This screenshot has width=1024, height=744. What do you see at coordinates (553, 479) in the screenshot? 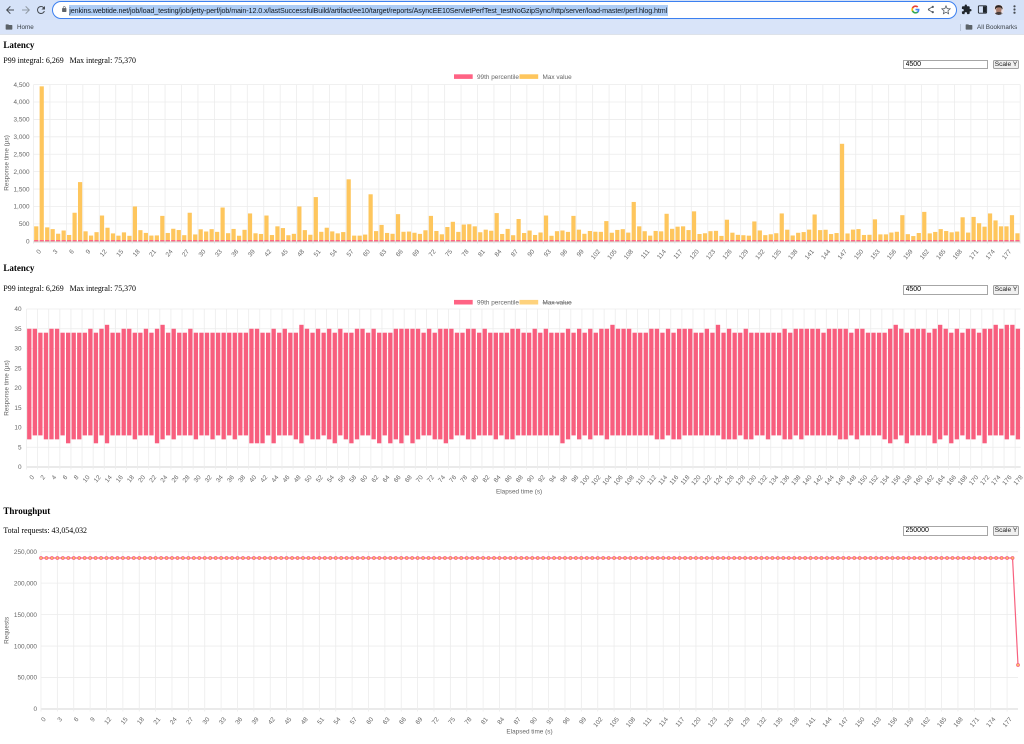
I see `svg-text: 94` at bounding box center [553, 479].